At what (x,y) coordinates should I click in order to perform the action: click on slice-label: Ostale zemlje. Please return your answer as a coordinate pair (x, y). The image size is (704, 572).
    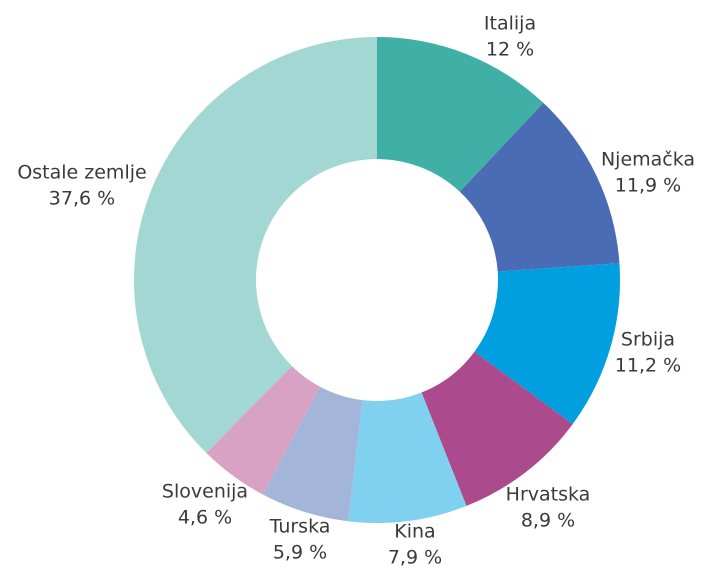
    Looking at the image, I should click on (81, 173).